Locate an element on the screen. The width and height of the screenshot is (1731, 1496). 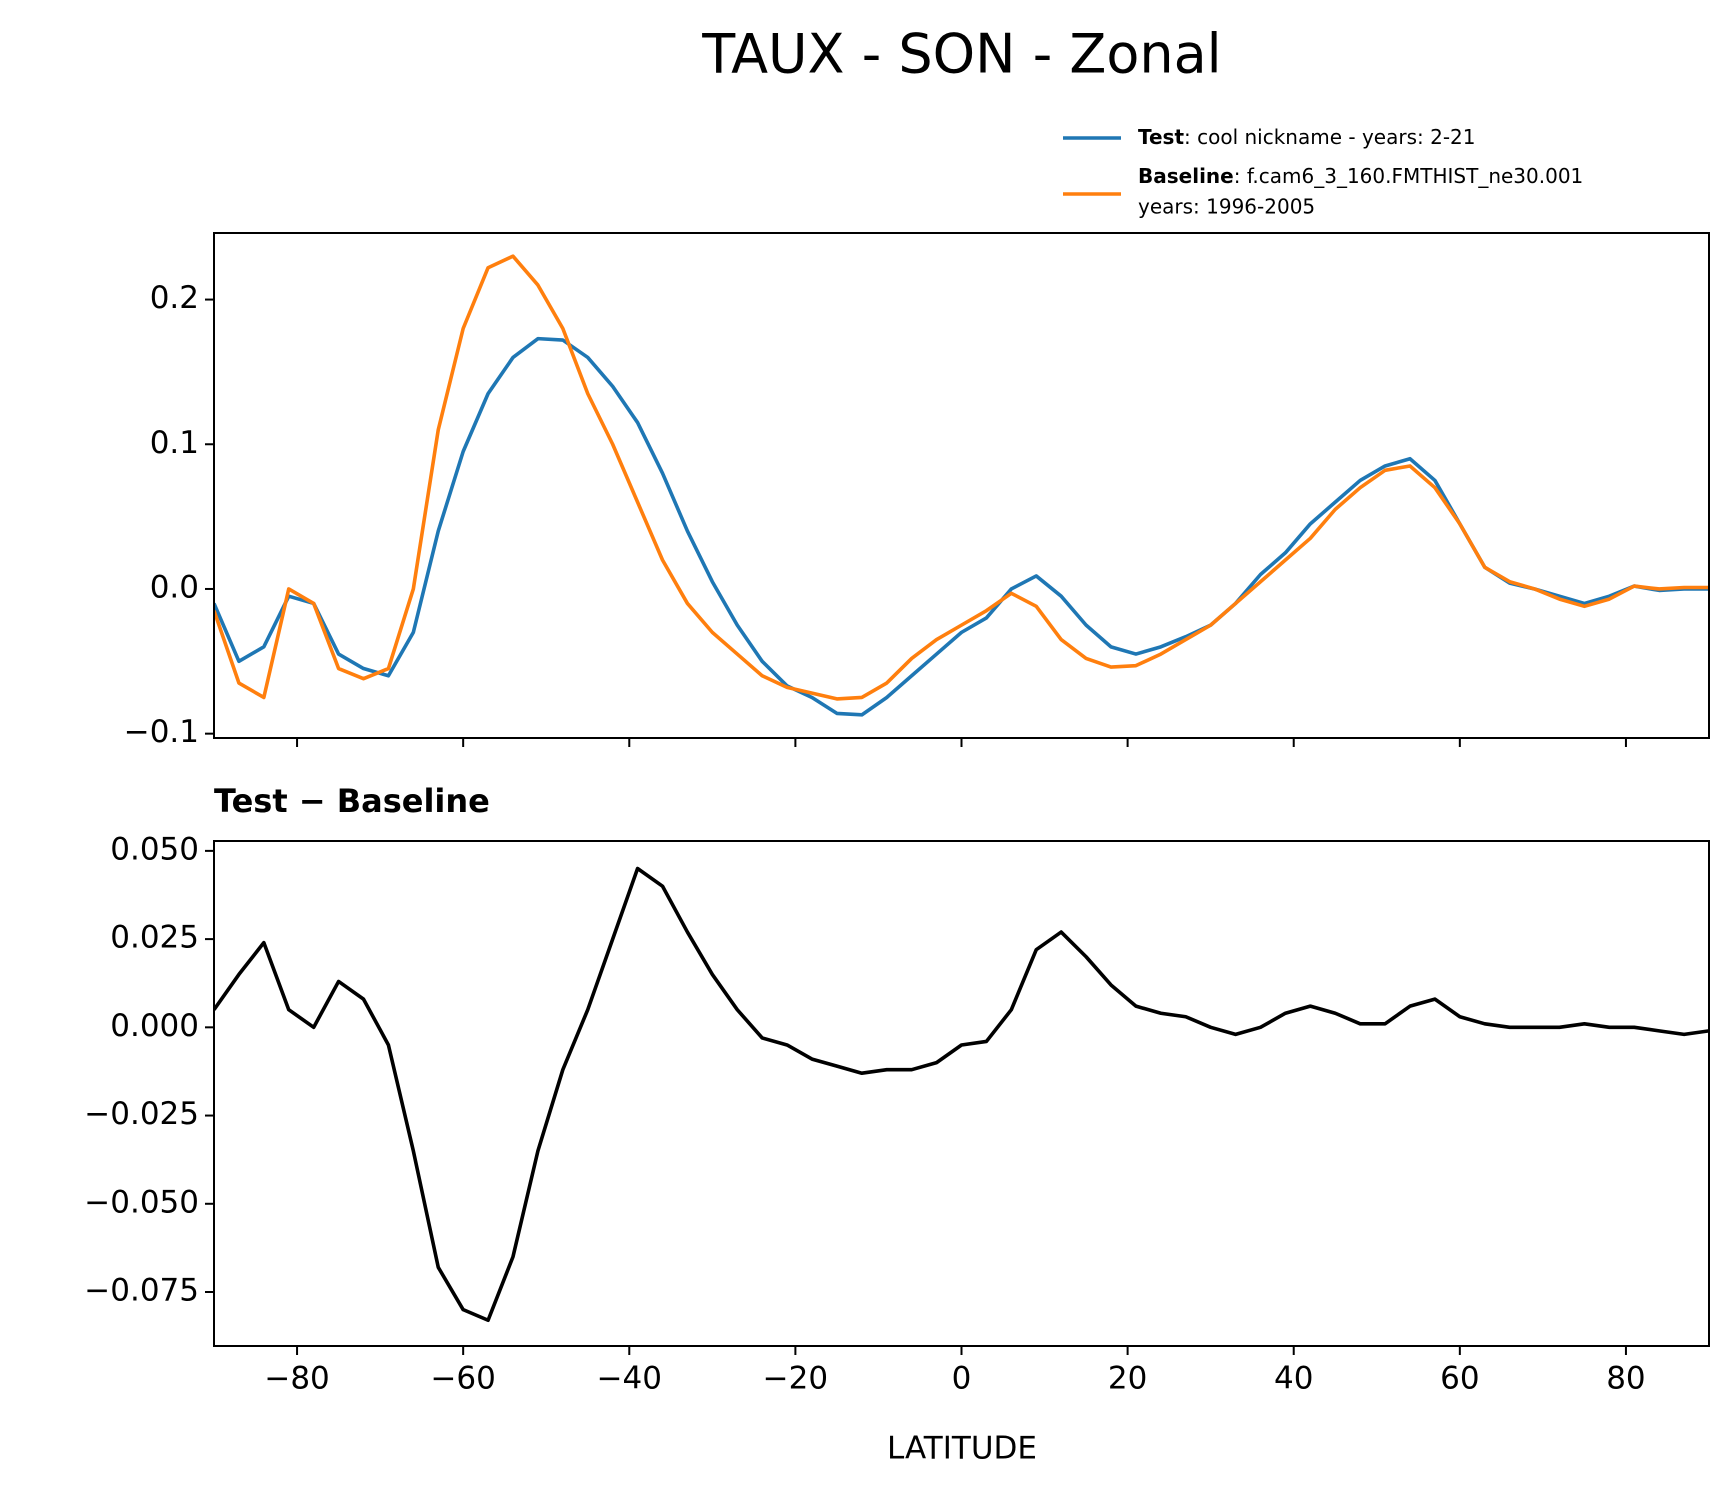
figure-title: TAUX - SON - Zonal is located at coordinates (961, 54).